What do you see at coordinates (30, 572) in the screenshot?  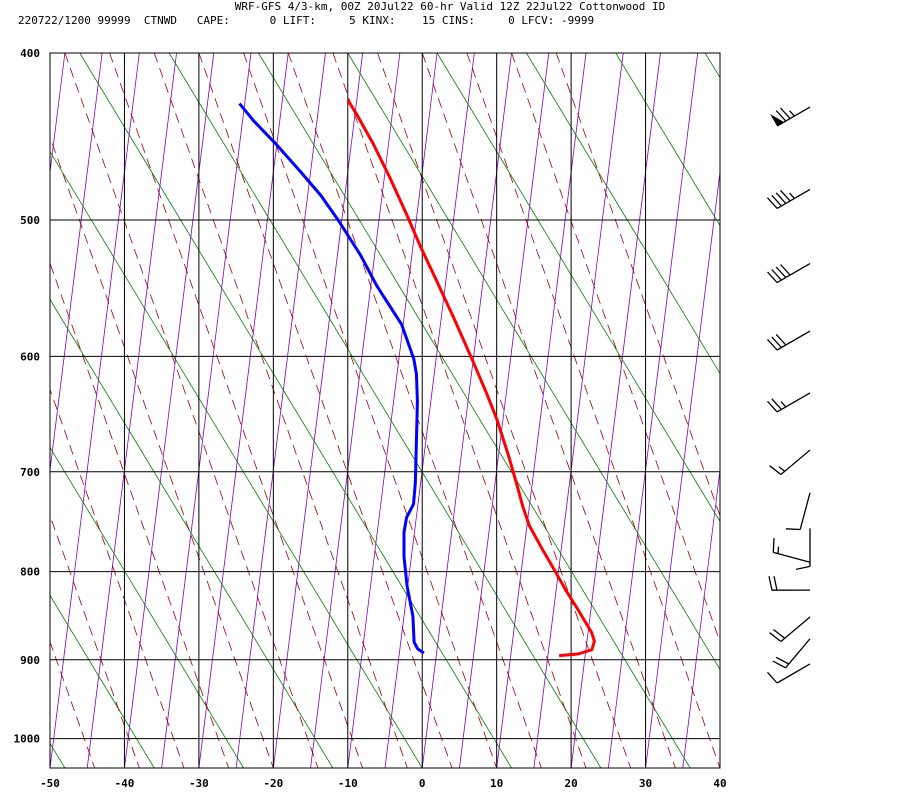 I see `y-tick-label: 800` at bounding box center [30, 572].